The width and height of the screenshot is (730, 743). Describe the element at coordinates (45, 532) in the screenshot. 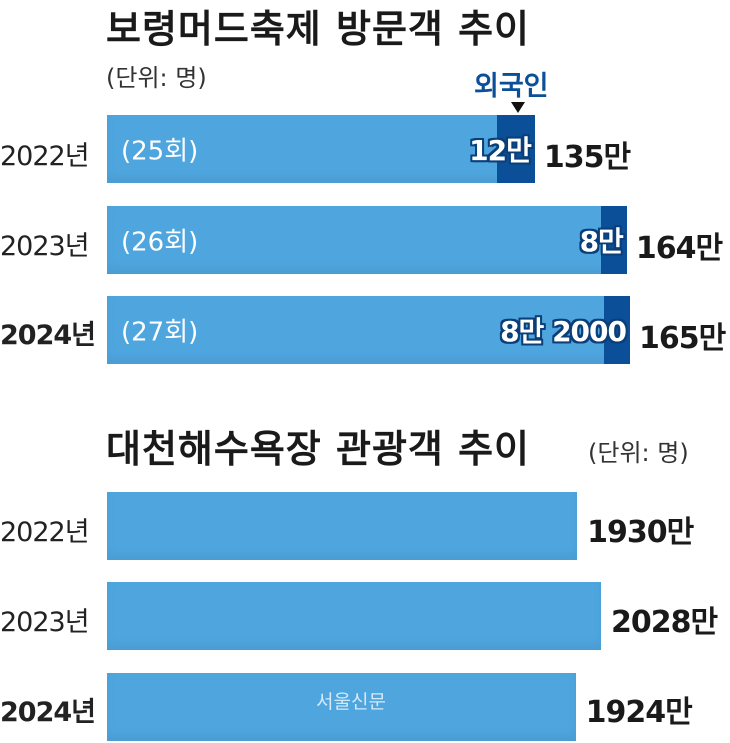

I see `chart2-year-label: 2022년` at that location.